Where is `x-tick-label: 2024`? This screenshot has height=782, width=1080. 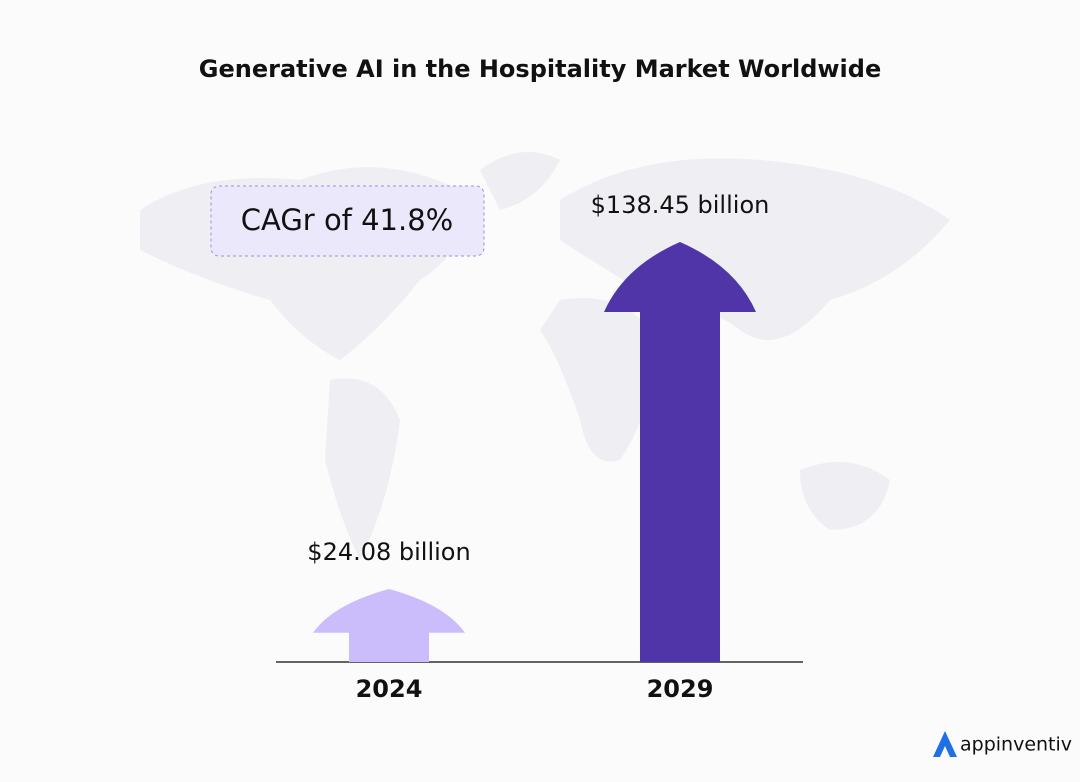 x-tick-label: 2024 is located at coordinates (389, 689).